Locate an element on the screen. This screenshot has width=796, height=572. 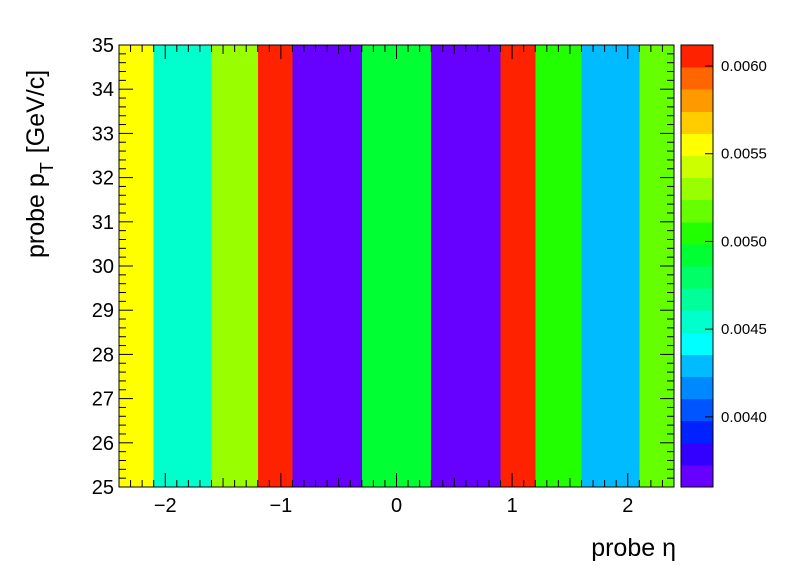
x-tick-label: −1 is located at coordinates (280, 506).